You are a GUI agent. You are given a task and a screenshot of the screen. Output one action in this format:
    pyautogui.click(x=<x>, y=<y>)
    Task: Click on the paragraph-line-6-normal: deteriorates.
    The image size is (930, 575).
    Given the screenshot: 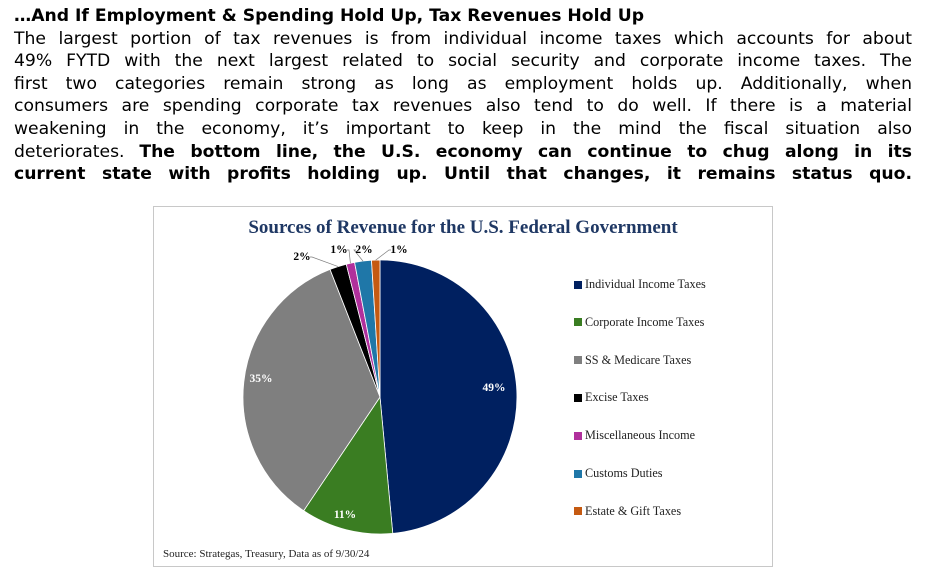 What is the action you would take?
    pyautogui.click(x=77, y=151)
    